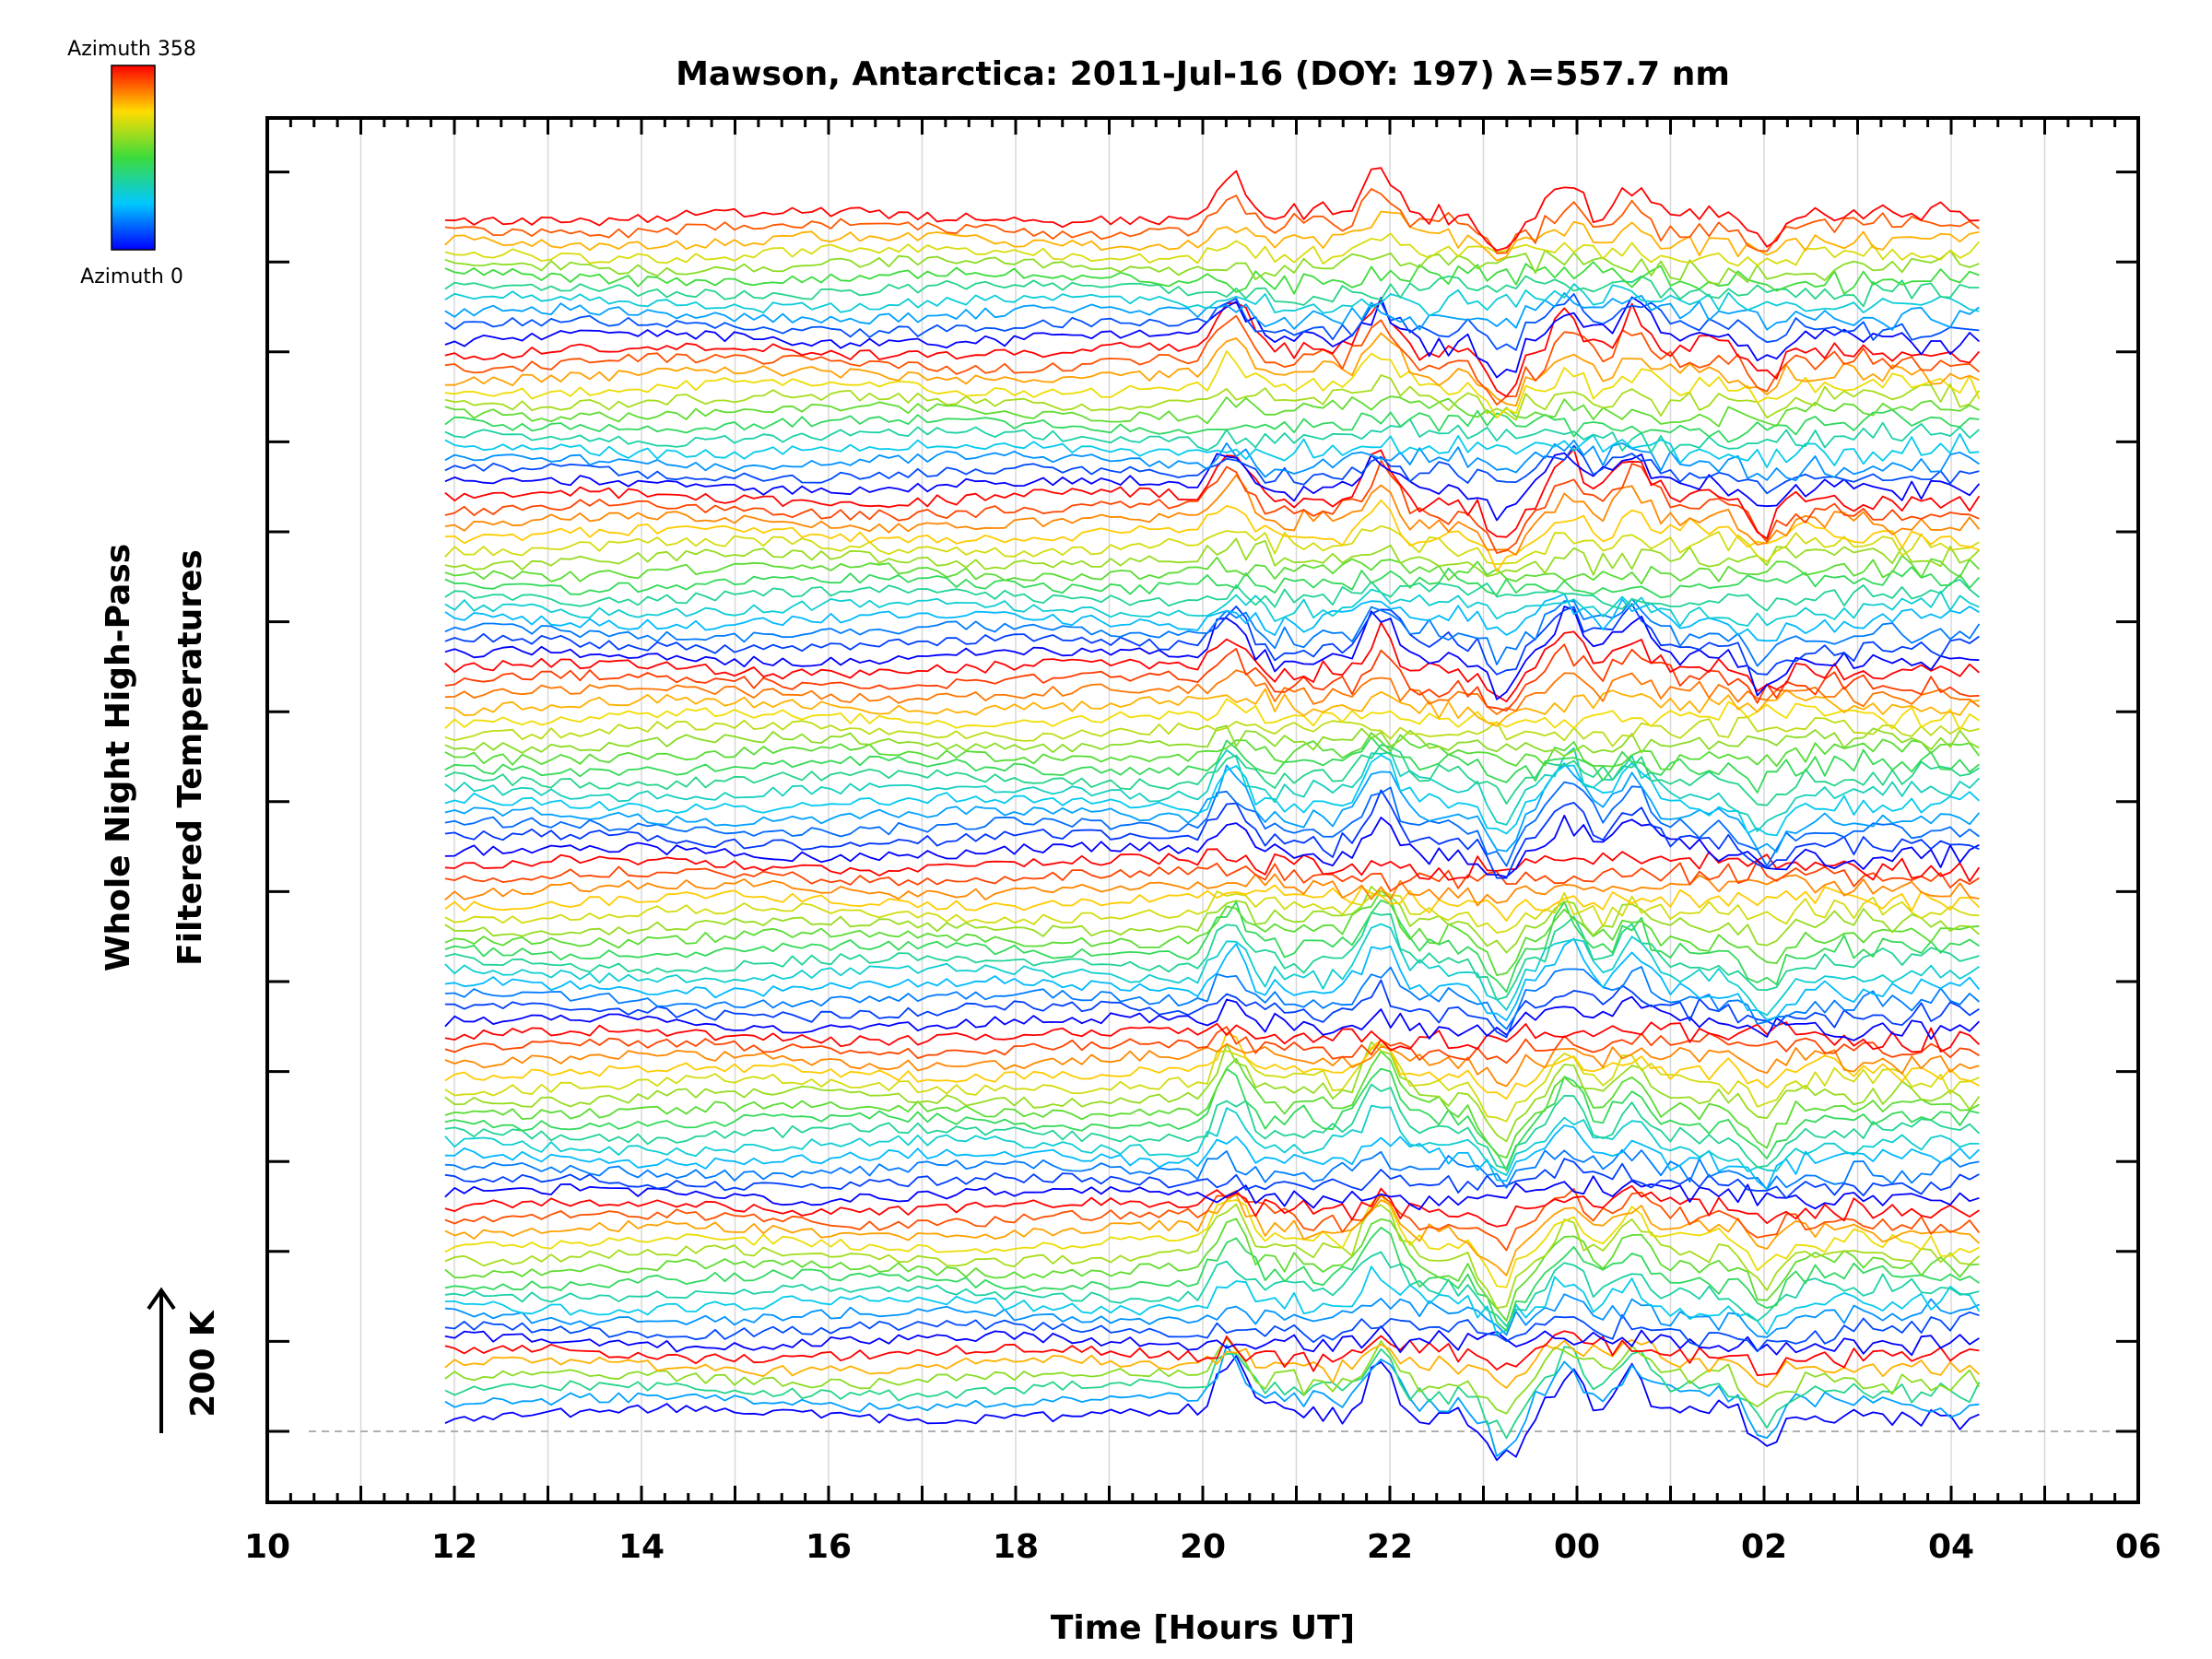 This screenshot has width=2212, height=1659. What do you see at coordinates (131, 276) in the screenshot?
I see `colorbar-bottom-label: Azimuth 0` at bounding box center [131, 276].